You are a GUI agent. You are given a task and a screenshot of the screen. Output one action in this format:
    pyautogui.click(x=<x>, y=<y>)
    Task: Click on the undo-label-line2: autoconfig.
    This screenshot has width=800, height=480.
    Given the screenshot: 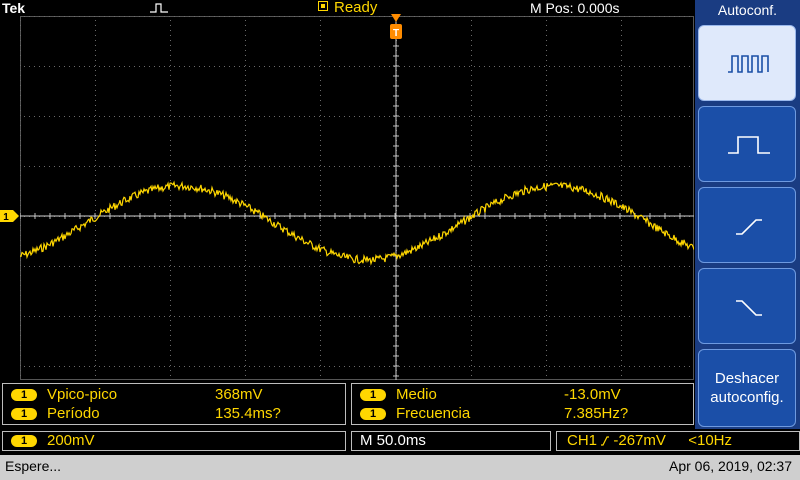 What is the action you would take?
    pyautogui.click(x=747, y=397)
    